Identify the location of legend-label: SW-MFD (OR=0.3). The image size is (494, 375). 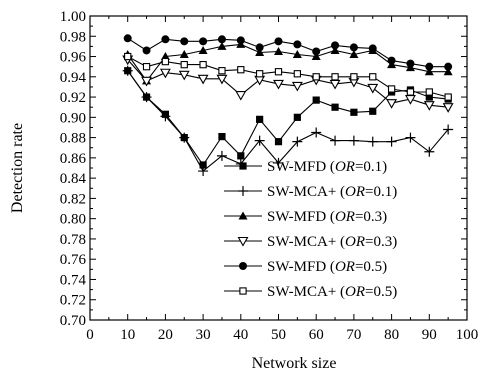
(327, 217).